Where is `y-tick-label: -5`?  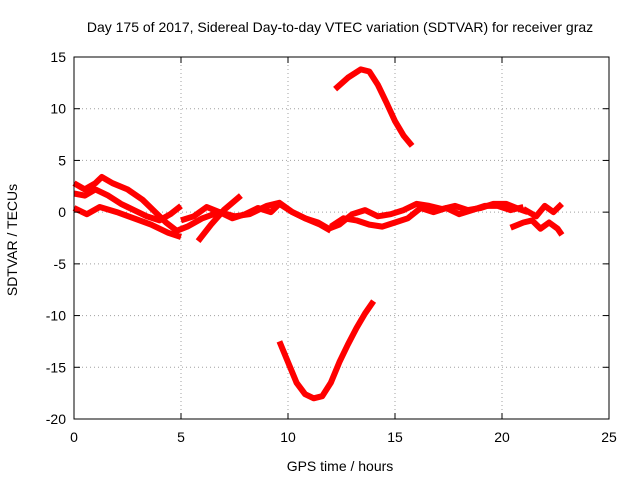
y-tick-label: -5 is located at coordinates (60, 264).